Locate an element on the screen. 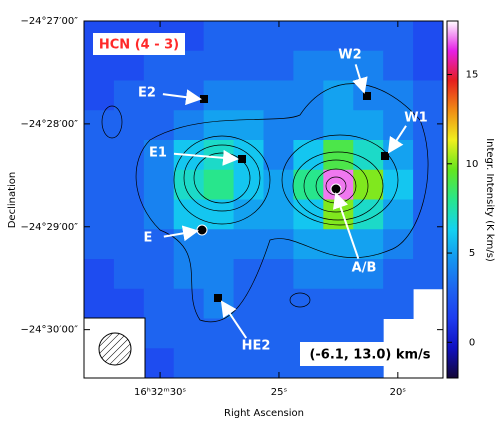 Image resolution: width=503 pixels, height=427 pixels. y-axis-label: Declination is located at coordinates (12, 200).